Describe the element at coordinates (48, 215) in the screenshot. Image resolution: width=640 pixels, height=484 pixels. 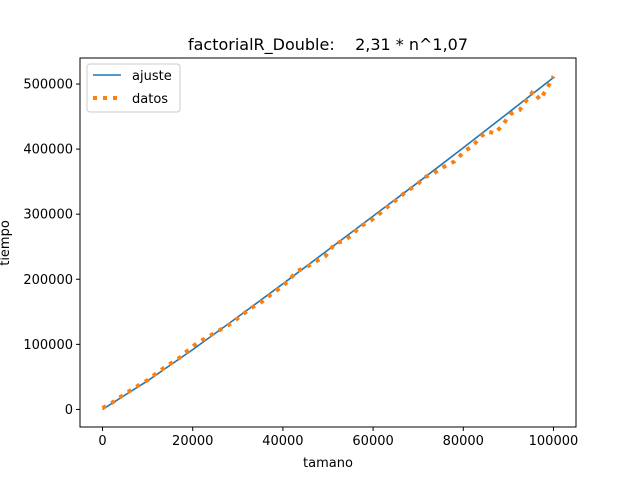
I see `y-tick-label: 300000` at that location.